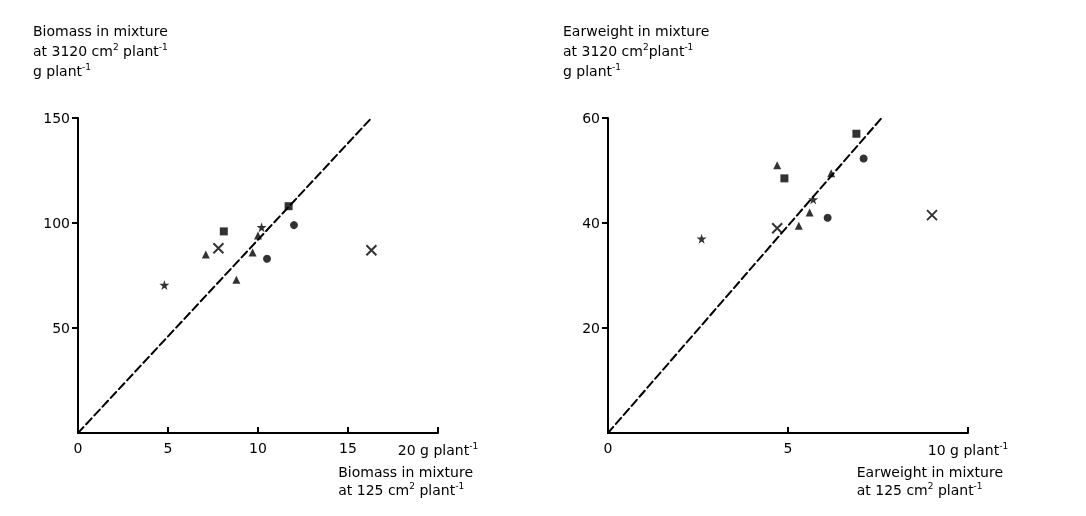 The height and width of the screenshot is (516, 1086). What do you see at coordinates (258, 448) in the screenshot?
I see `x-tick-label: 10` at bounding box center [258, 448].